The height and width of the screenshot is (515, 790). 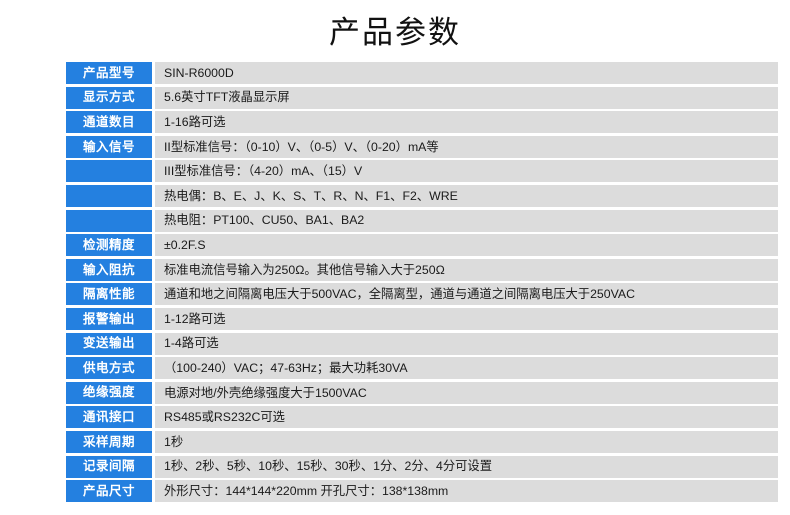 I want to click on table-row: 热电偶：B、E、J、K、S、T、R、N、F1、F2、WRE, so click(x=422, y=195).